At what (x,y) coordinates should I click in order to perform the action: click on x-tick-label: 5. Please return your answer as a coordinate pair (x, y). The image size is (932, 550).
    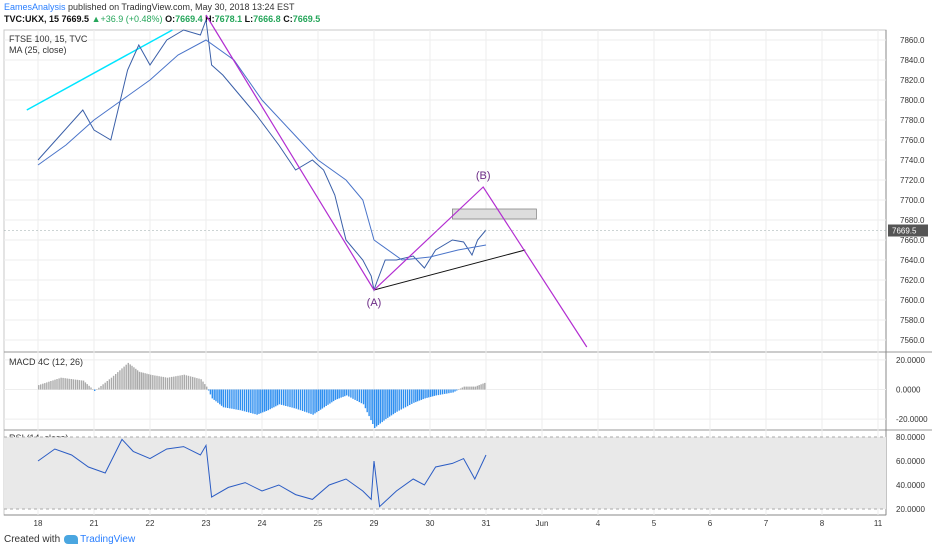
    Looking at the image, I should click on (654, 523).